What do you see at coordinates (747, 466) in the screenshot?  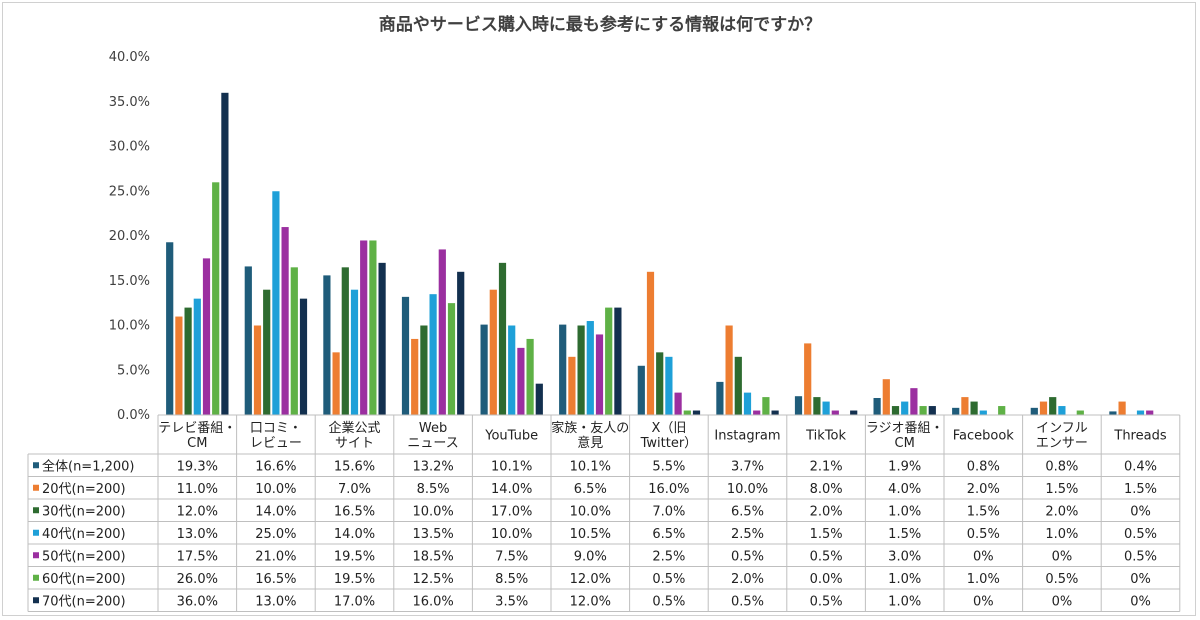 I see `data-label: 3.7%` at bounding box center [747, 466].